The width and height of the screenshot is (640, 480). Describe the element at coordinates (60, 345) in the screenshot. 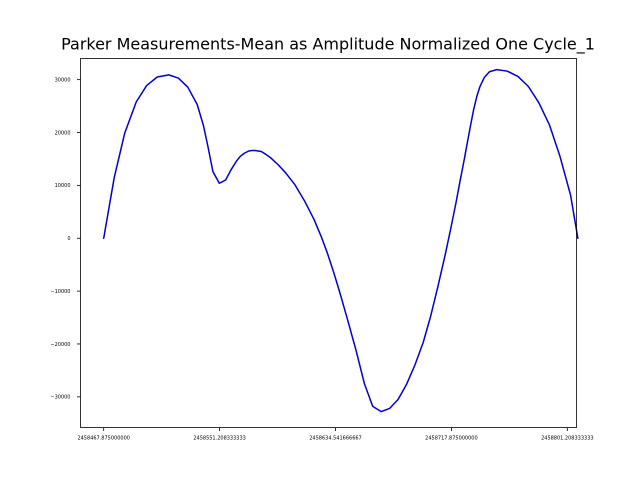

I see `y-tick-label: −20000` at that location.